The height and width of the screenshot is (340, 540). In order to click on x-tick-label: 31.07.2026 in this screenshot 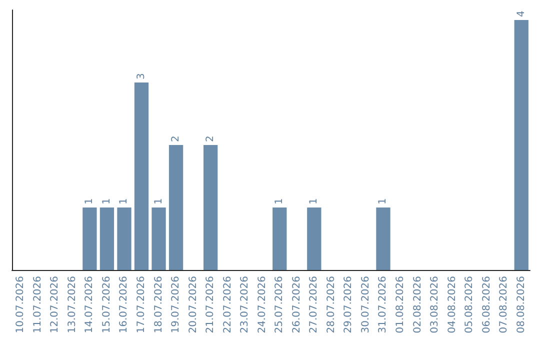, I will do `click(383, 305)`.